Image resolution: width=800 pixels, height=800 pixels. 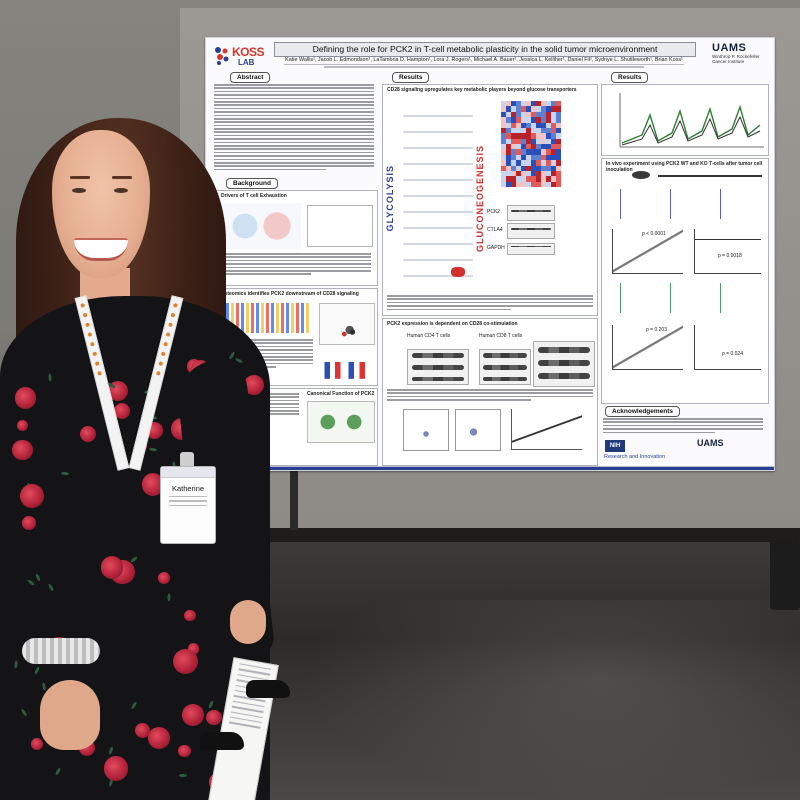 I want to click on logo-subtext: LAB, so click(x=246, y=62).